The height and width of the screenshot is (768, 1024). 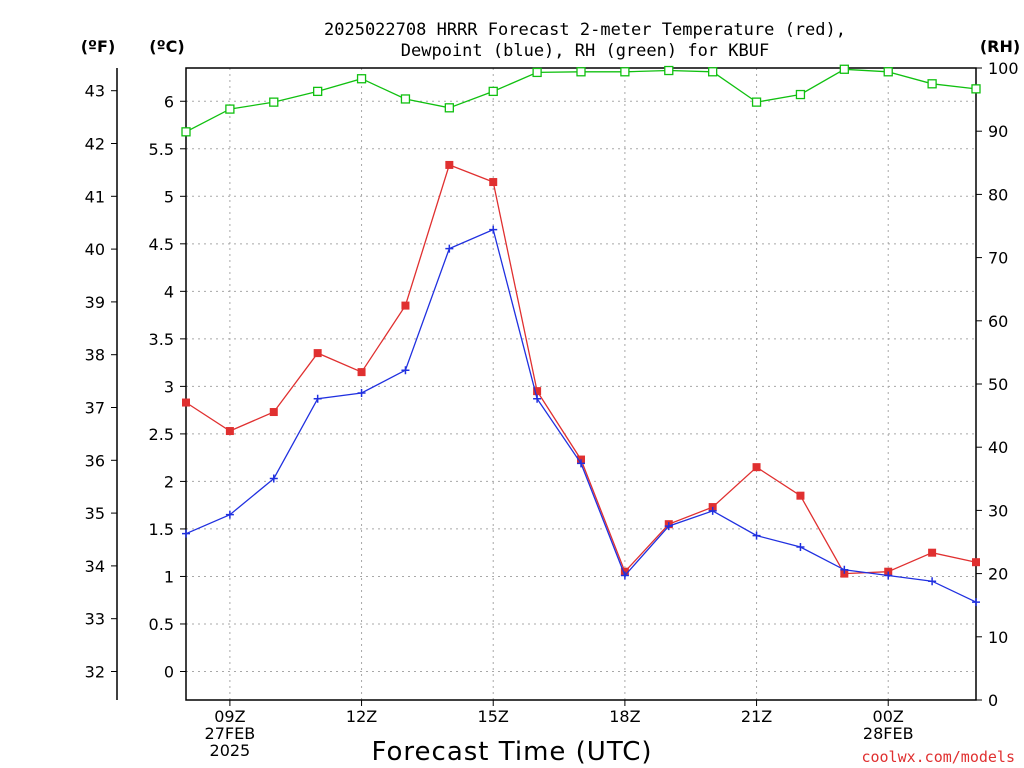 What do you see at coordinates (161, 624) in the screenshot?
I see `celsius-tick-label: 0.5` at bounding box center [161, 624].